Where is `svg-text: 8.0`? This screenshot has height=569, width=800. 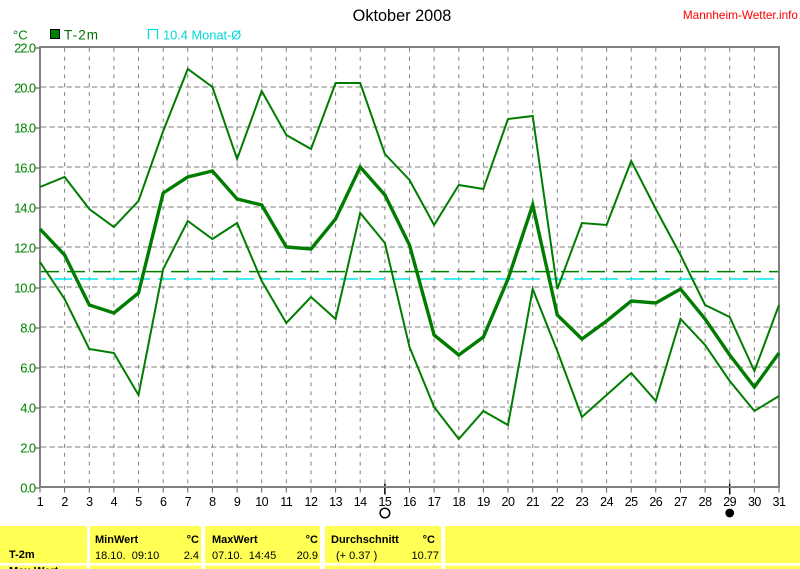
svg-text: 8.0 is located at coordinates (28, 328).